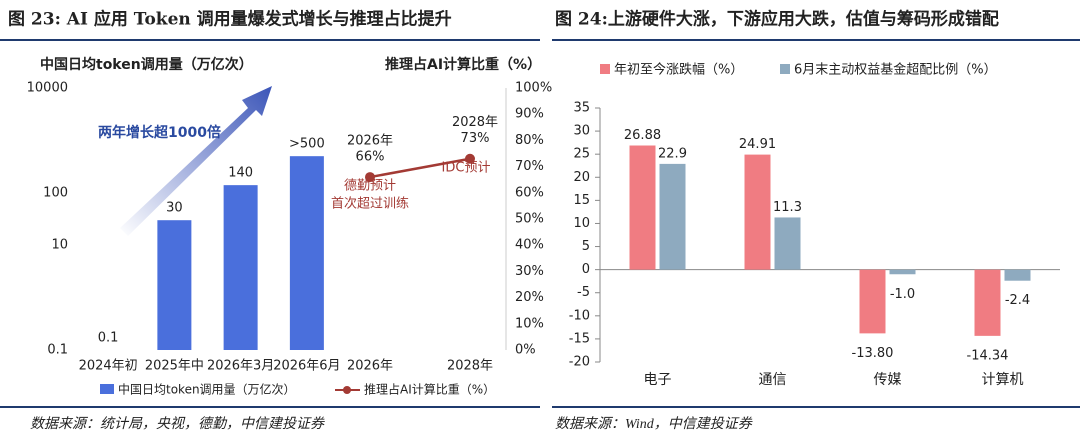 This screenshot has height=442, width=1080. What do you see at coordinates (579, 315) in the screenshot?
I see `y-tick-label: -10` at bounding box center [579, 315].